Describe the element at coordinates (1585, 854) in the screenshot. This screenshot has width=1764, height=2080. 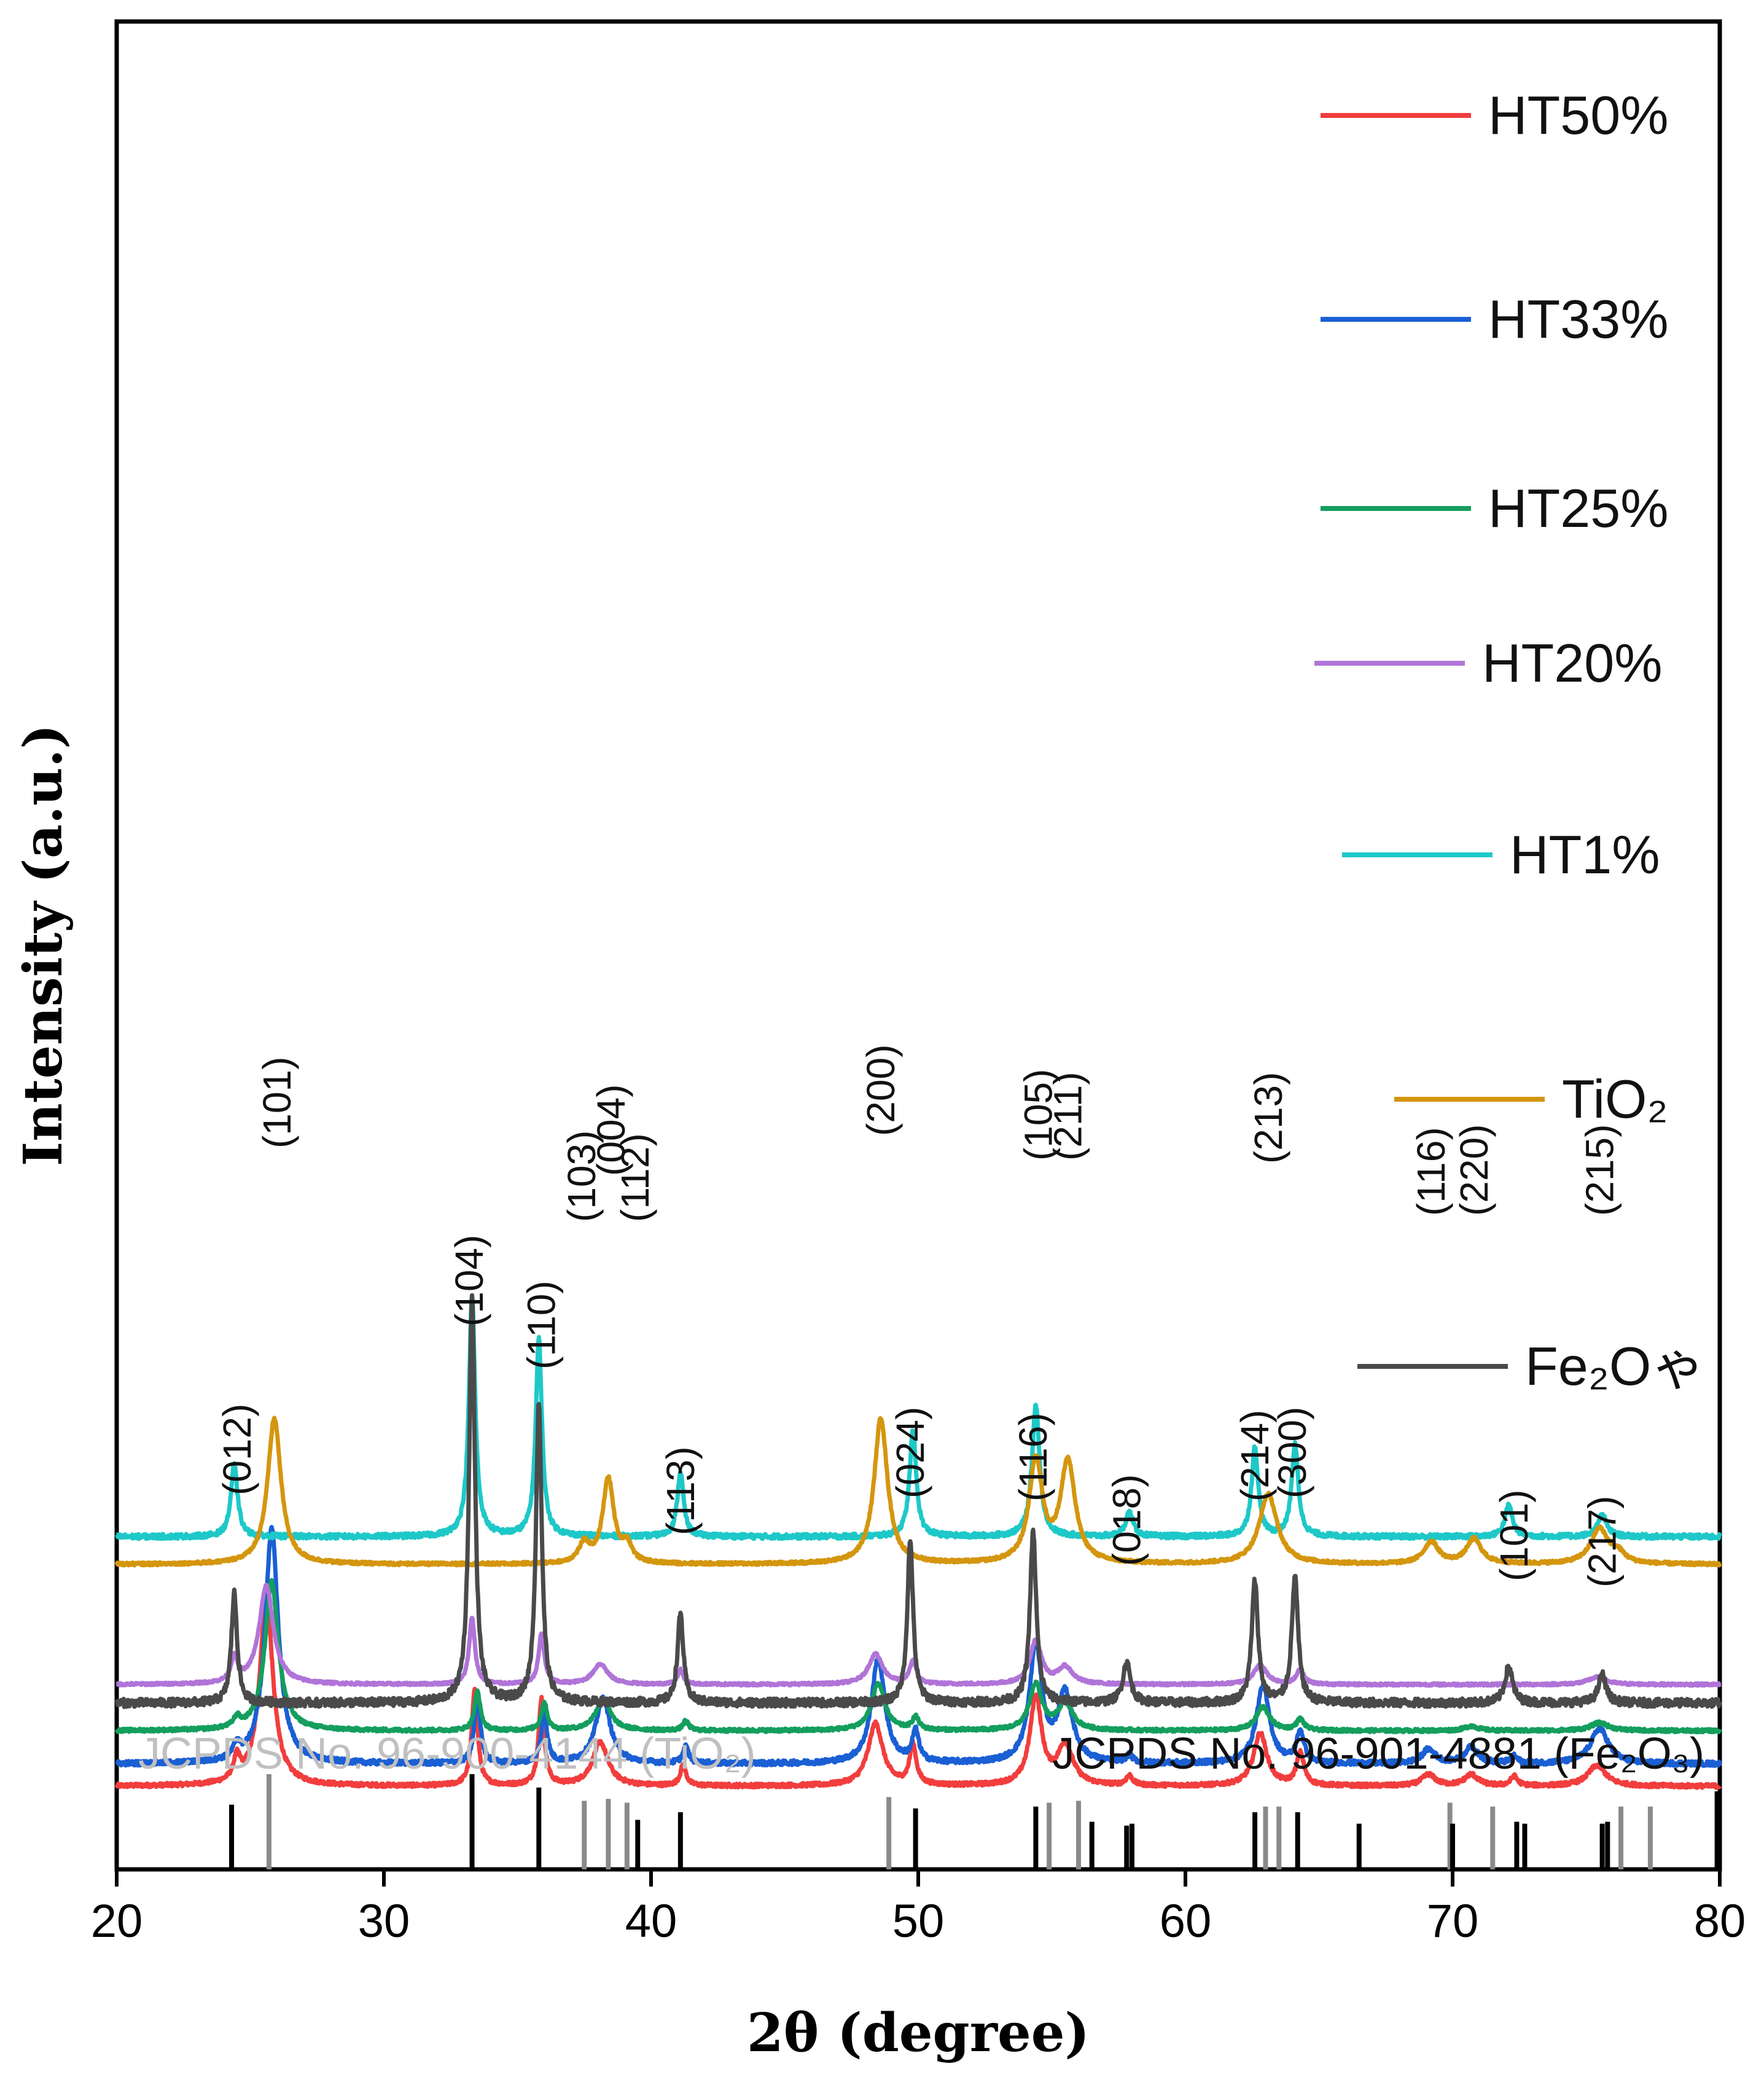
I see `legend-label-4: HT1%` at that location.